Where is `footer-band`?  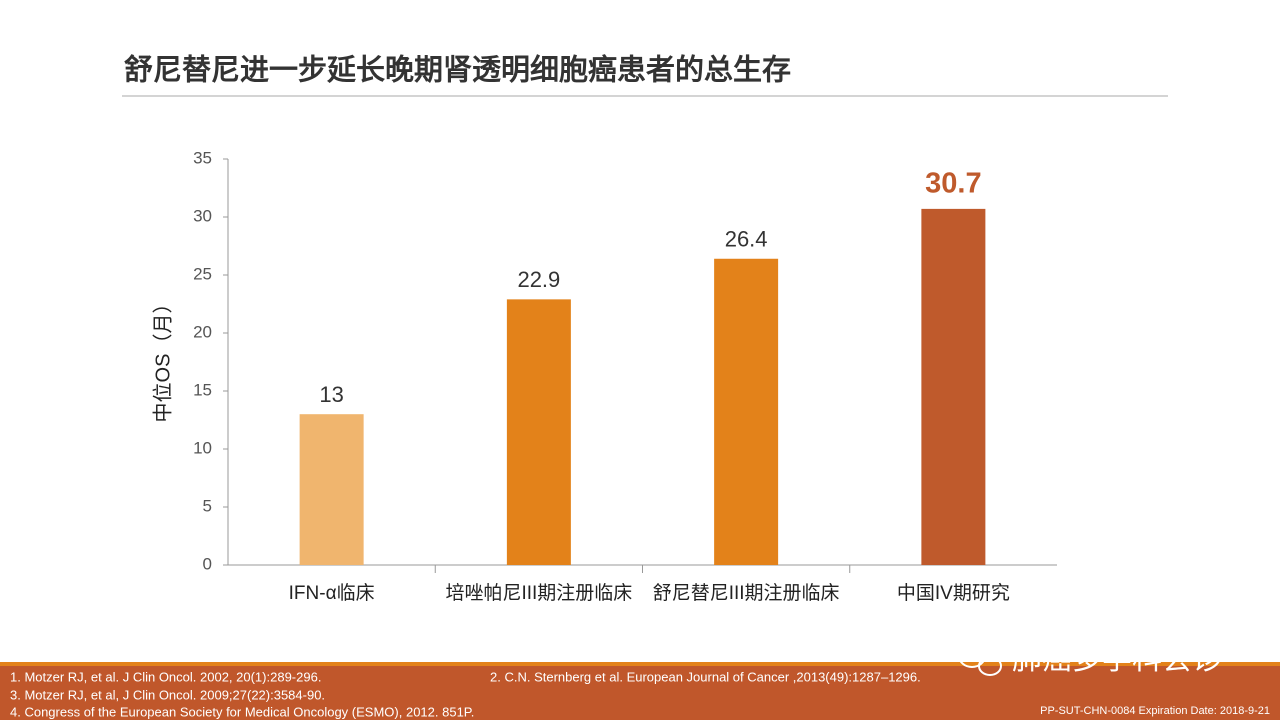 footer-band is located at coordinates (640, 691).